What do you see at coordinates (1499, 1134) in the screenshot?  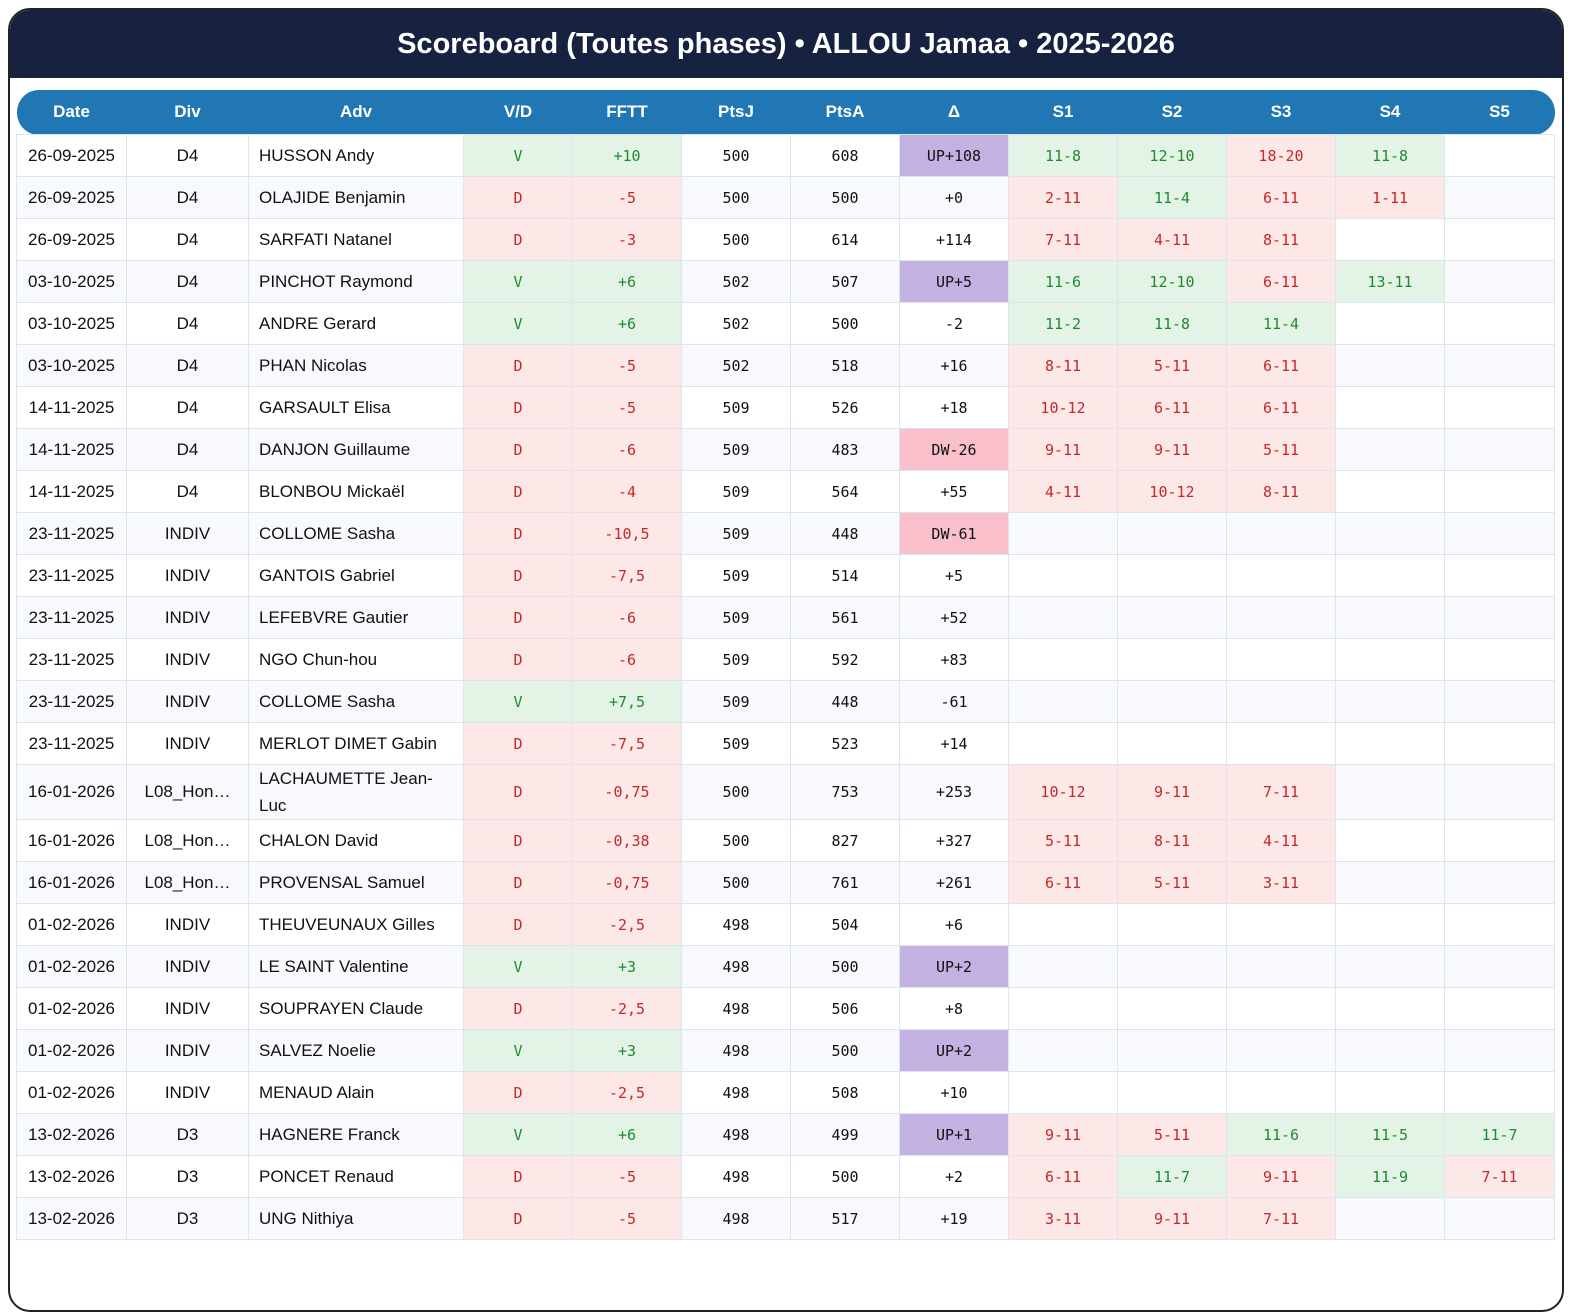 I see `set-5-cell: 11-7` at bounding box center [1499, 1134].